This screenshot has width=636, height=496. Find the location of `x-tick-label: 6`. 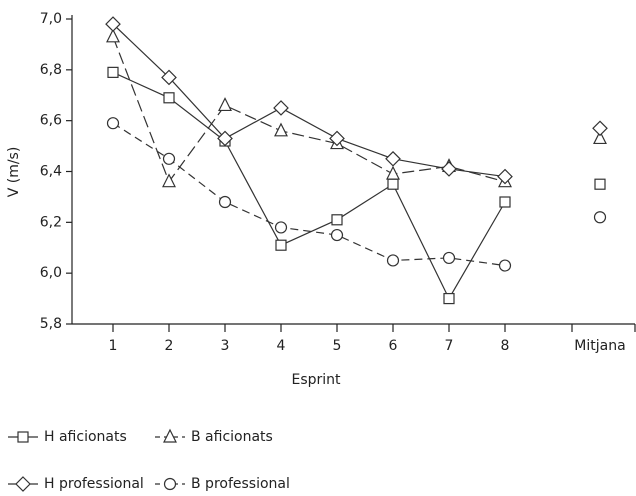

x-tick-label: 6 is located at coordinates (393, 346).